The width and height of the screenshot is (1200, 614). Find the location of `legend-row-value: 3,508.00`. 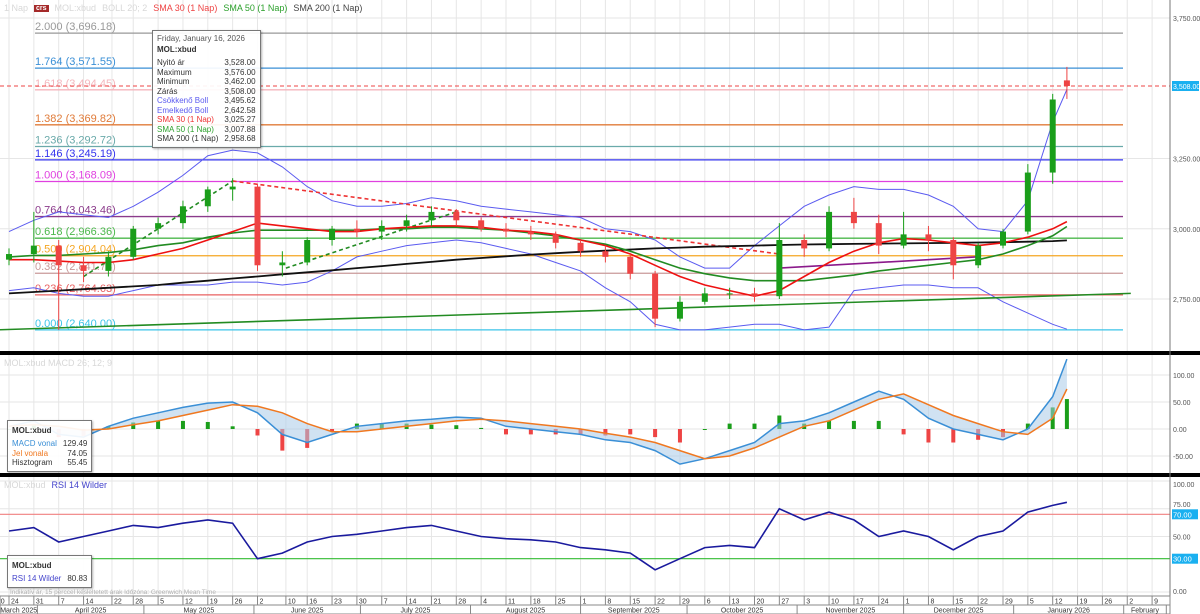

legend-row-value: 3,508.00 is located at coordinates (240, 91).